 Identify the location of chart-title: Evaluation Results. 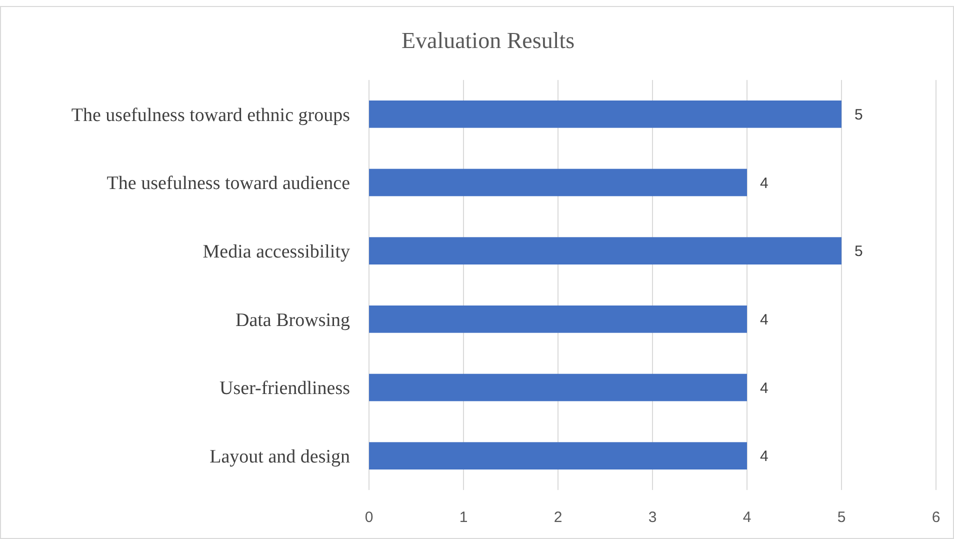
(488, 40).